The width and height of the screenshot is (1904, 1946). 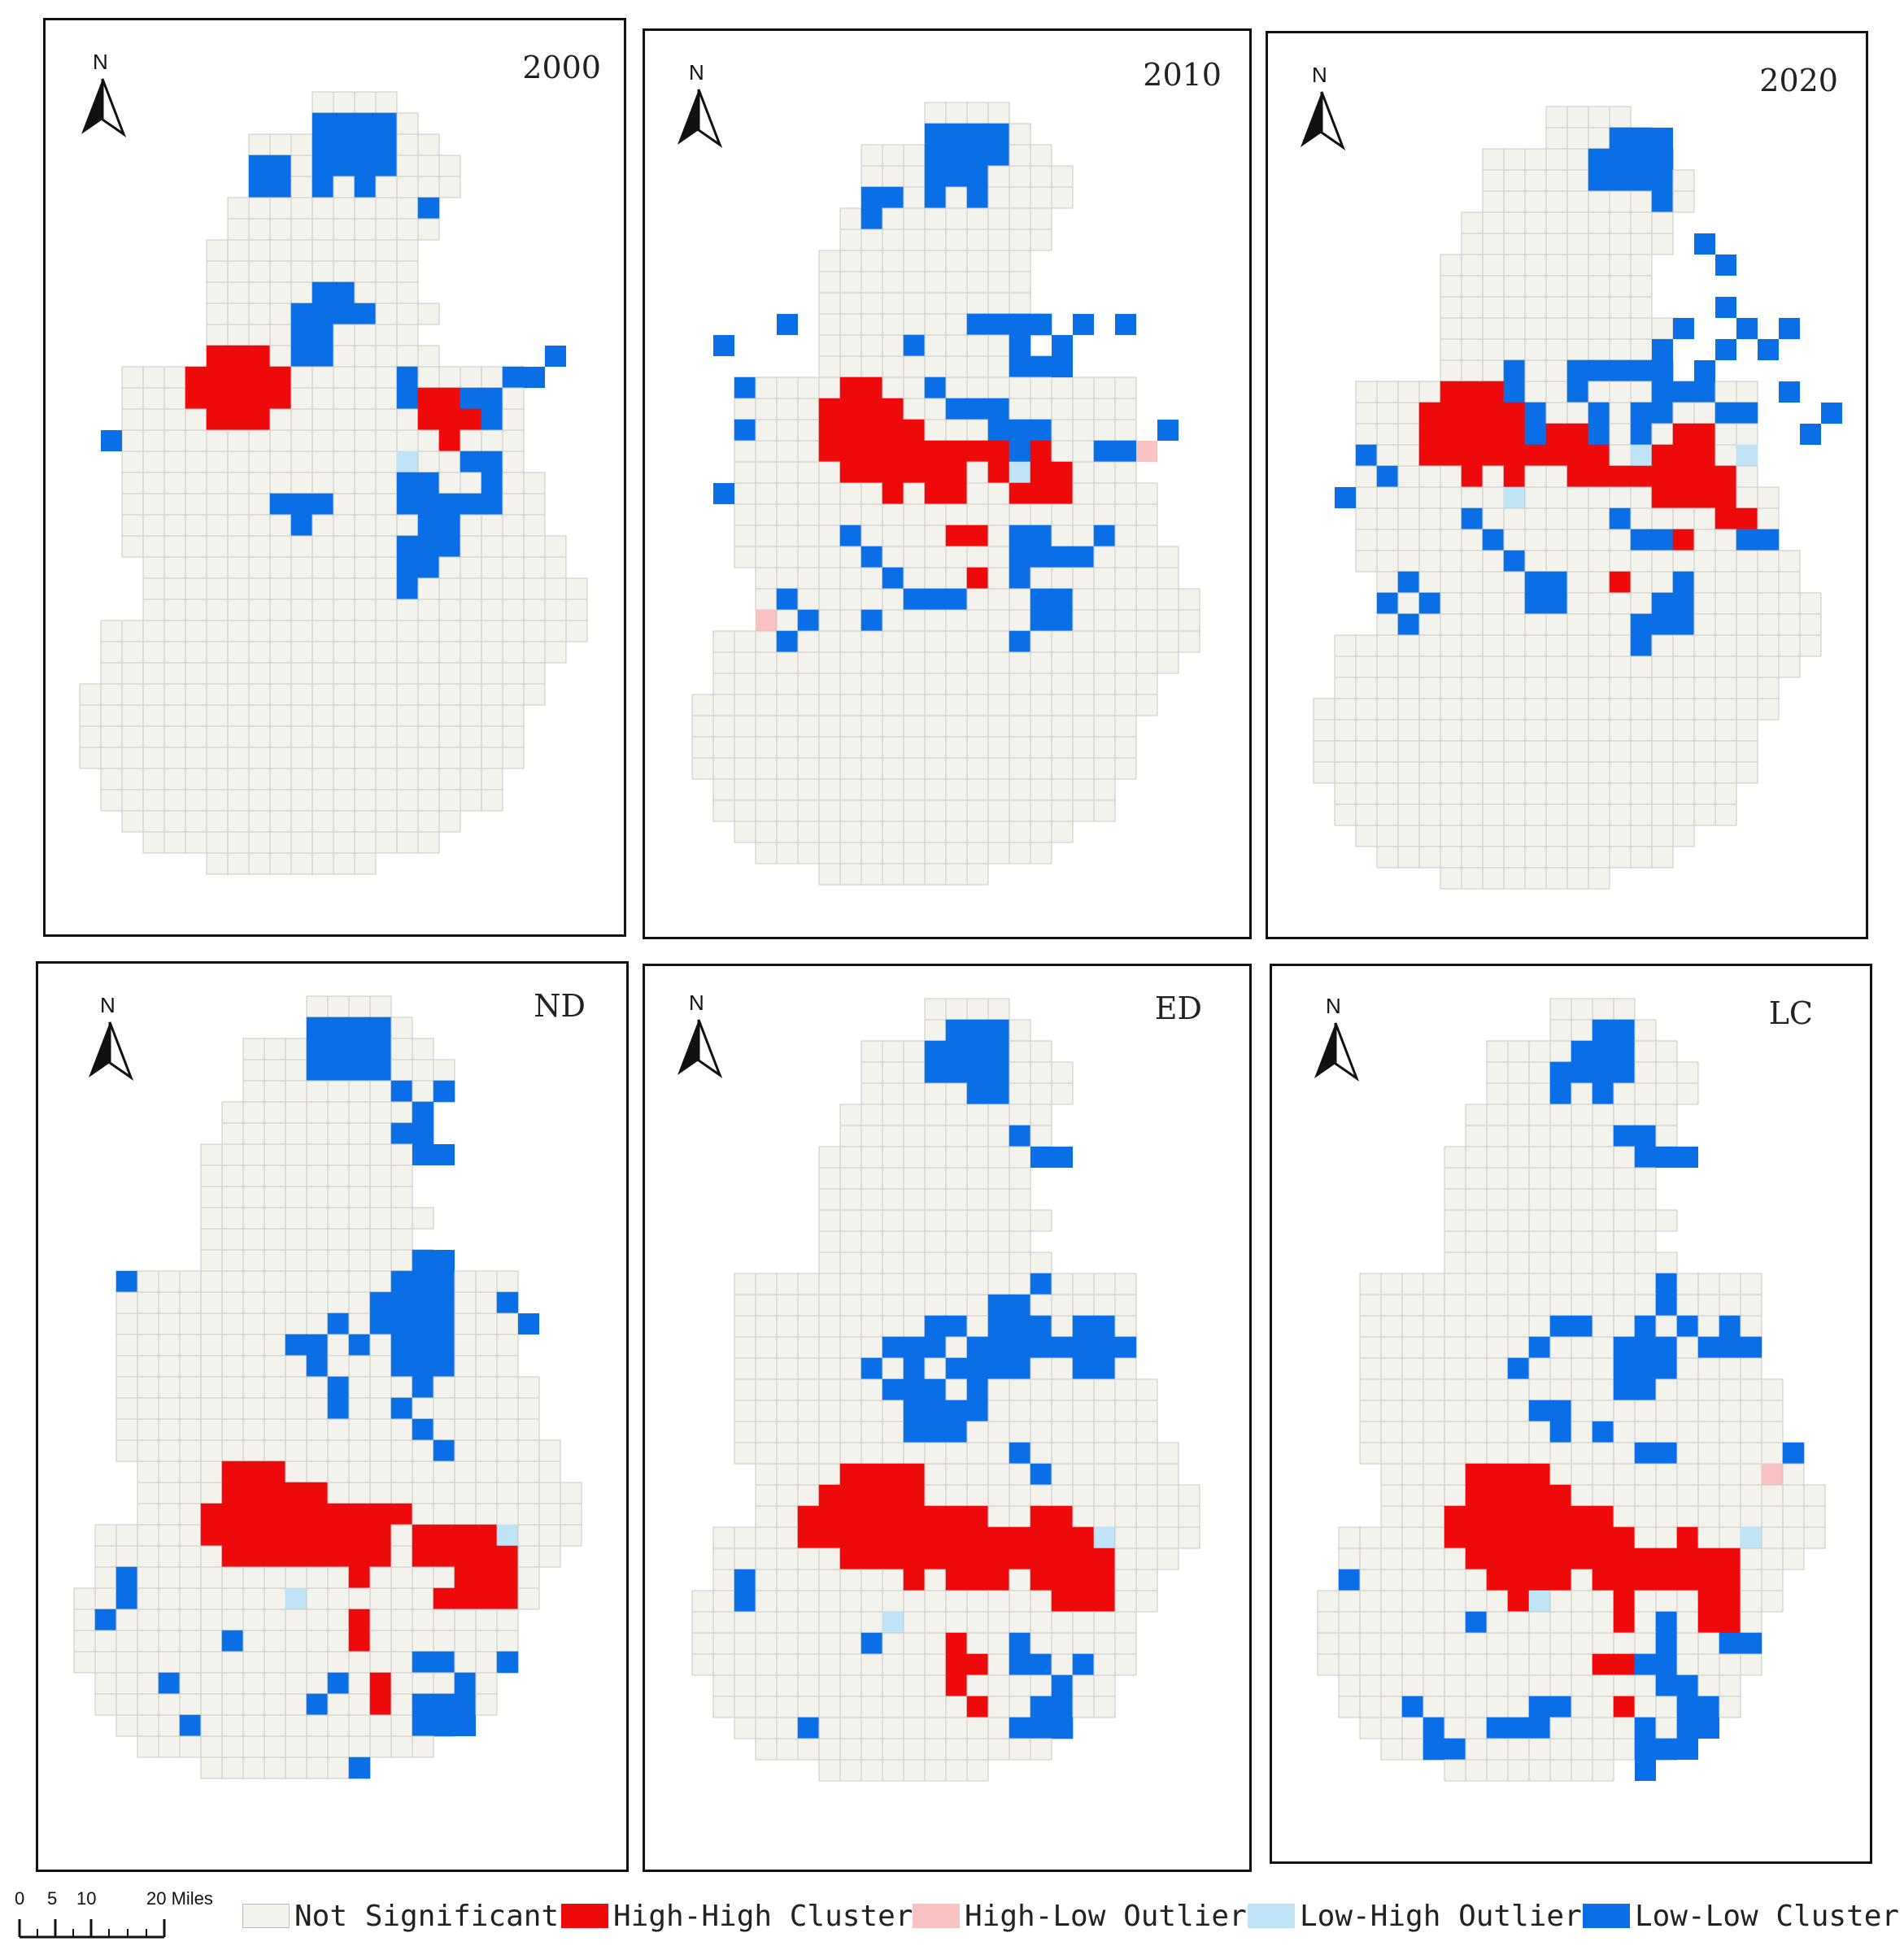 I want to click on legend-label-high-low: High-Low Outlier, so click(x=1106, y=1916).